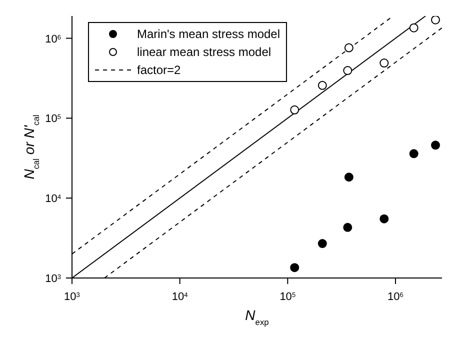 This screenshot has width=450, height=350. What do you see at coordinates (204, 52) in the screenshot?
I see `legend-label: linear mean stress model` at bounding box center [204, 52].